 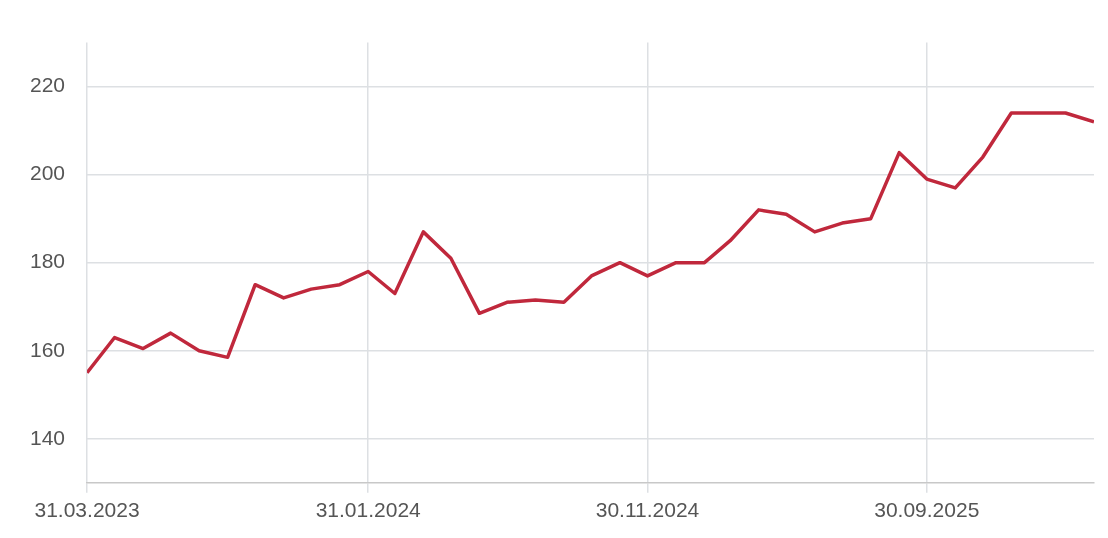 I want to click on y-tick-label: 180, so click(x=47, y=261).